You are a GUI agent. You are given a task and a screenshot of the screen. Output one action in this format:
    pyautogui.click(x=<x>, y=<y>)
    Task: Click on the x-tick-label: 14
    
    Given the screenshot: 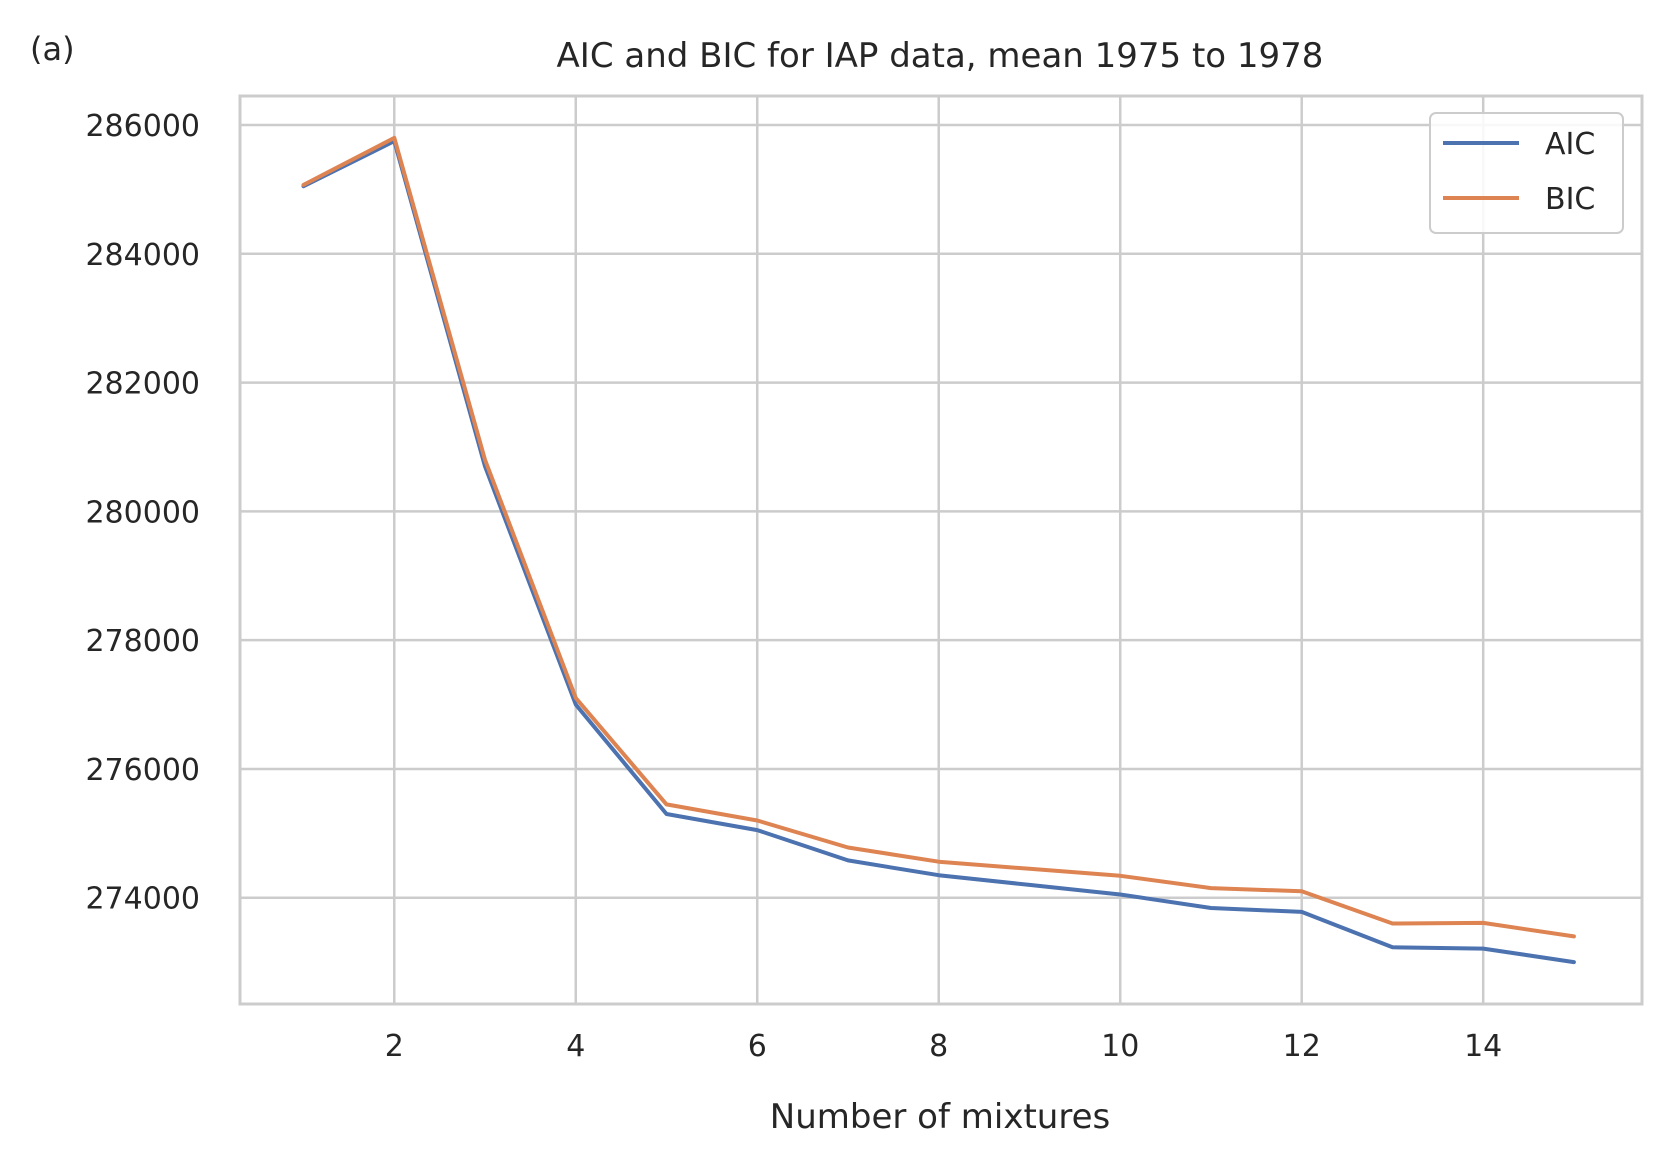 What is the action you would take?
    pyautogui.click(x=1483, y=1046)
    